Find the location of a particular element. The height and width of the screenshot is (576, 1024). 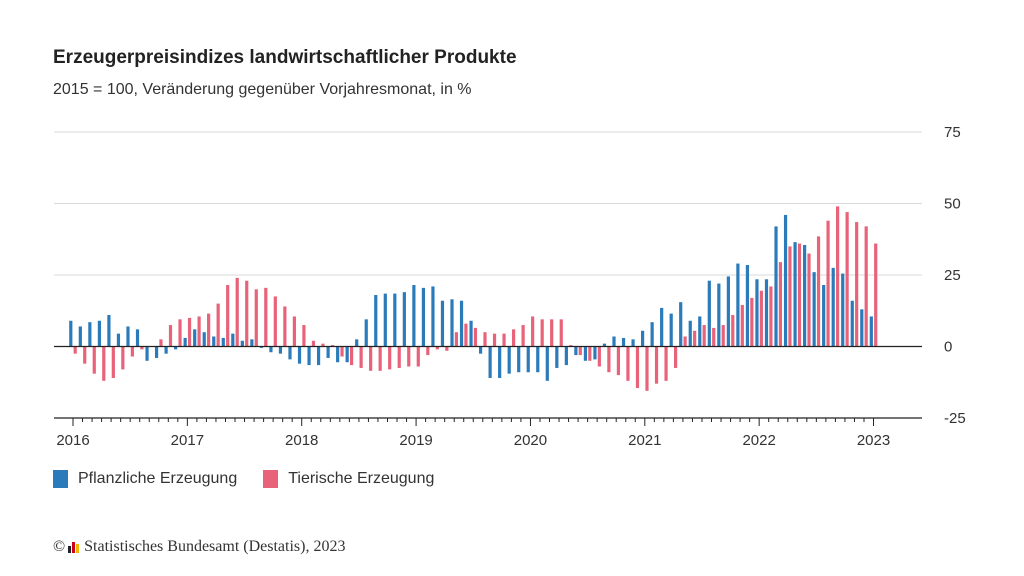

x-tick-label: 2019 is located at coordinates (415, 440).